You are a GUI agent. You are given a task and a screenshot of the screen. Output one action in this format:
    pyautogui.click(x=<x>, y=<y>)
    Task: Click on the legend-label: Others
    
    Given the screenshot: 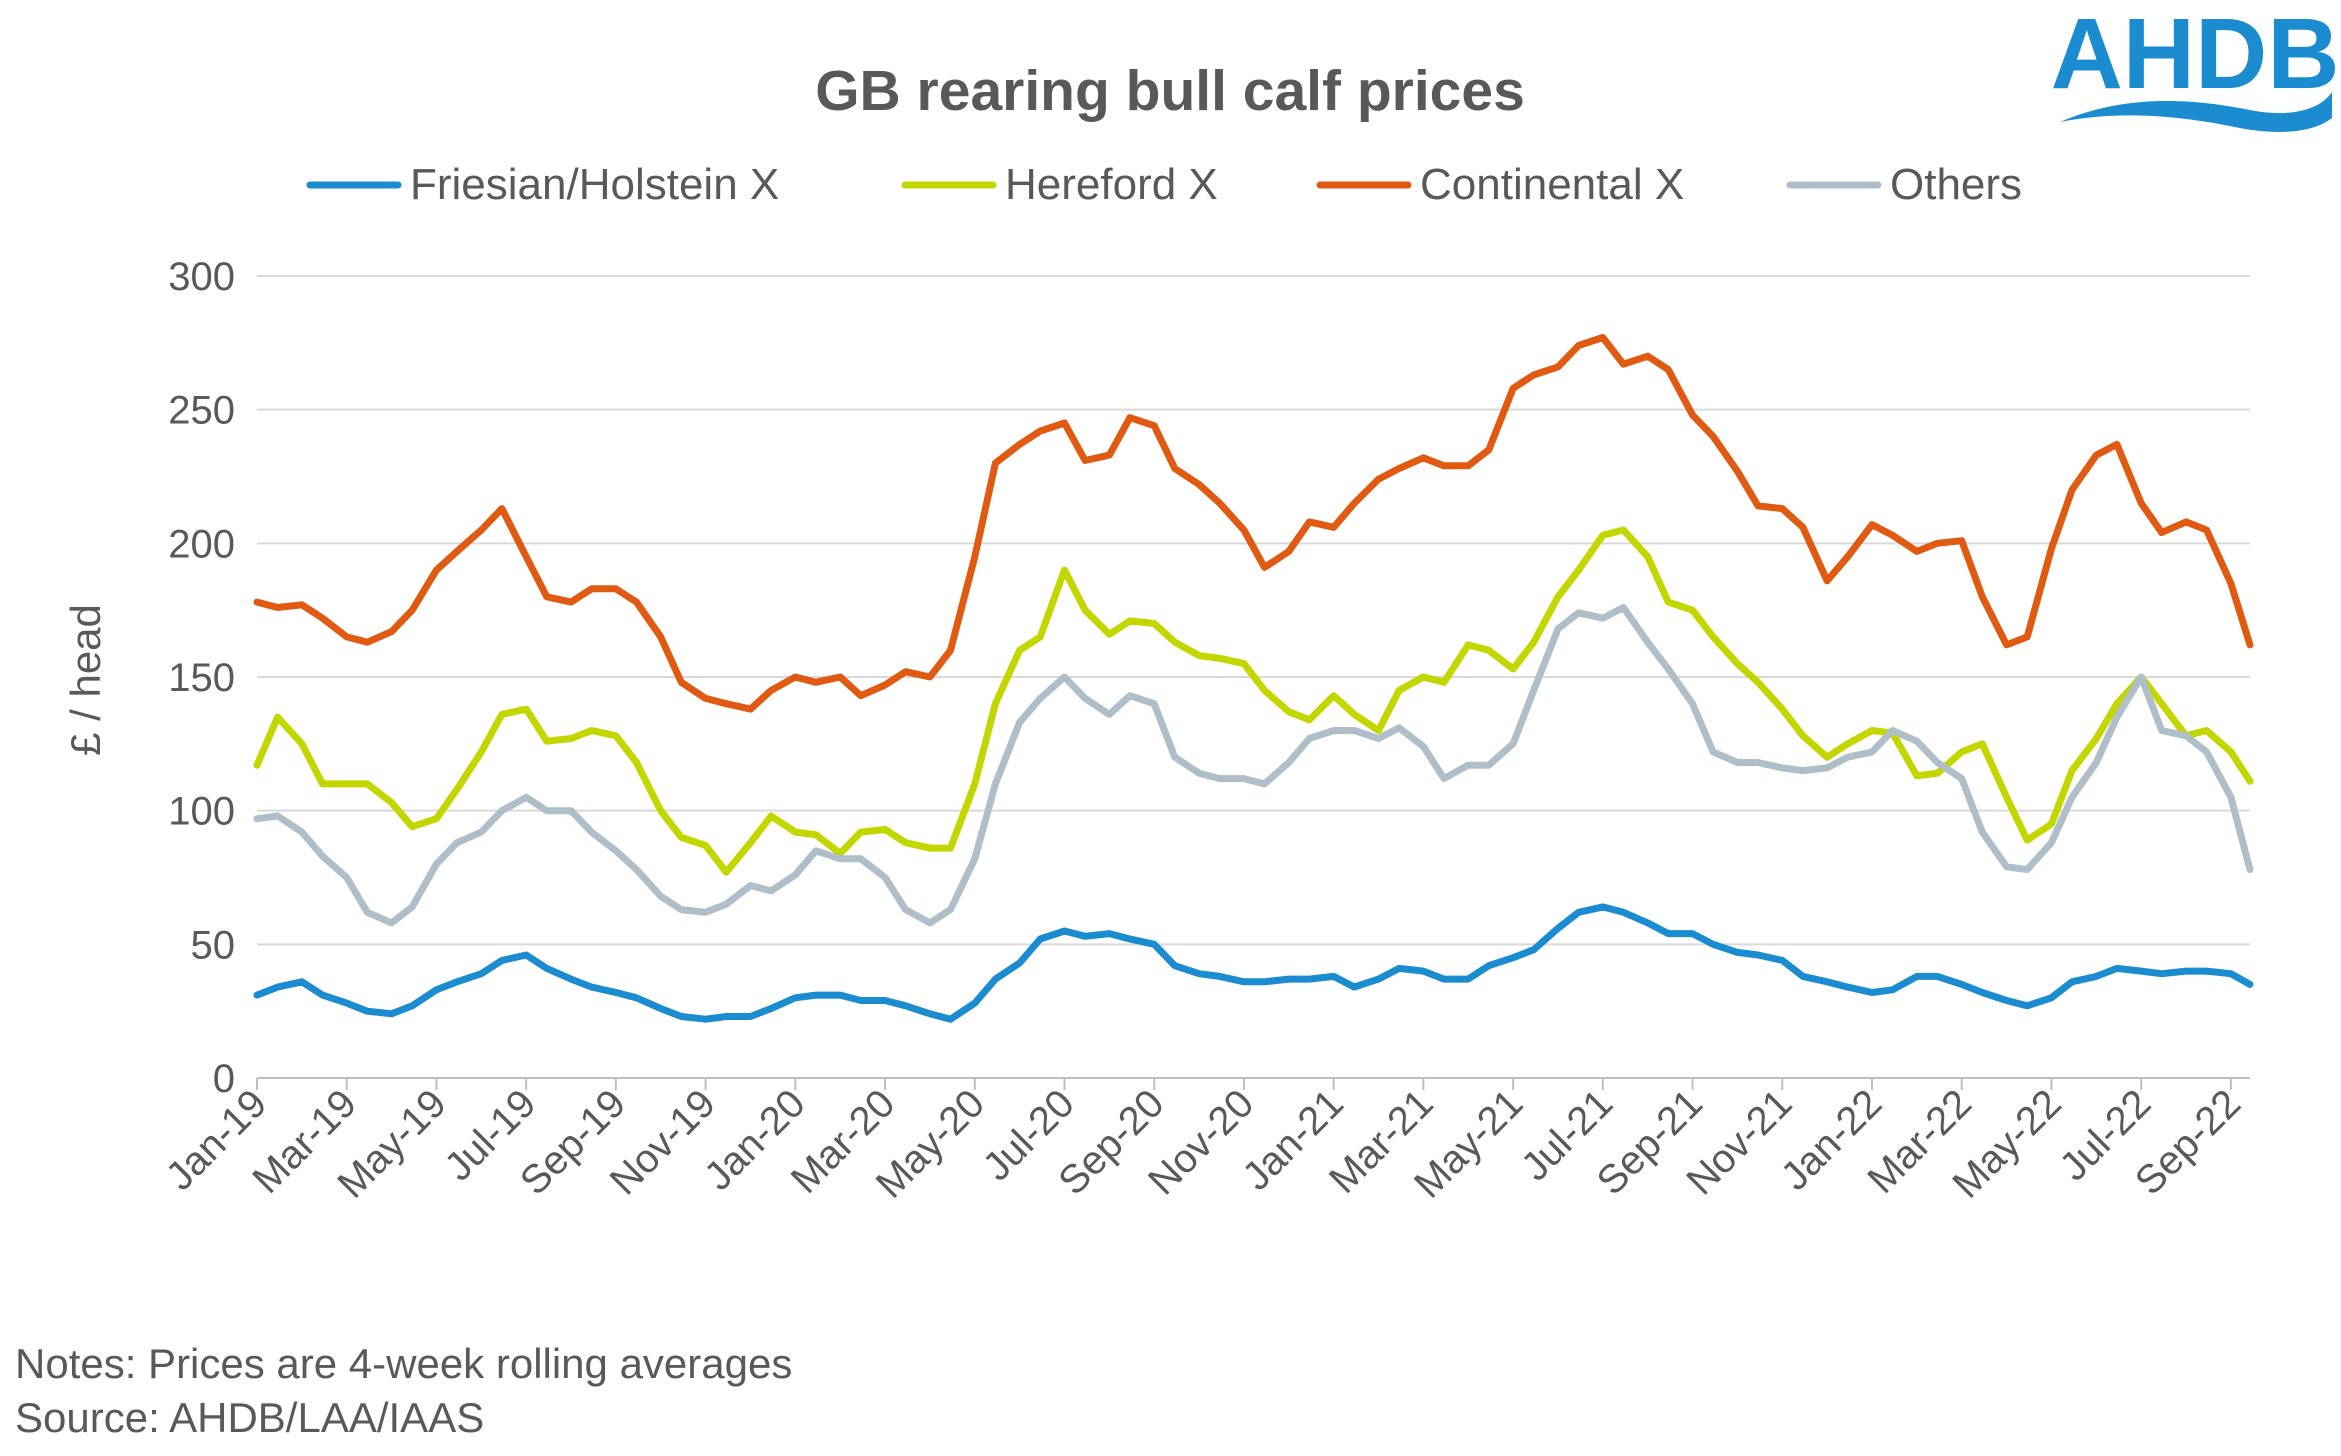 What is the action you would take?
    pyautogui.click(x=1956, y=184)
    